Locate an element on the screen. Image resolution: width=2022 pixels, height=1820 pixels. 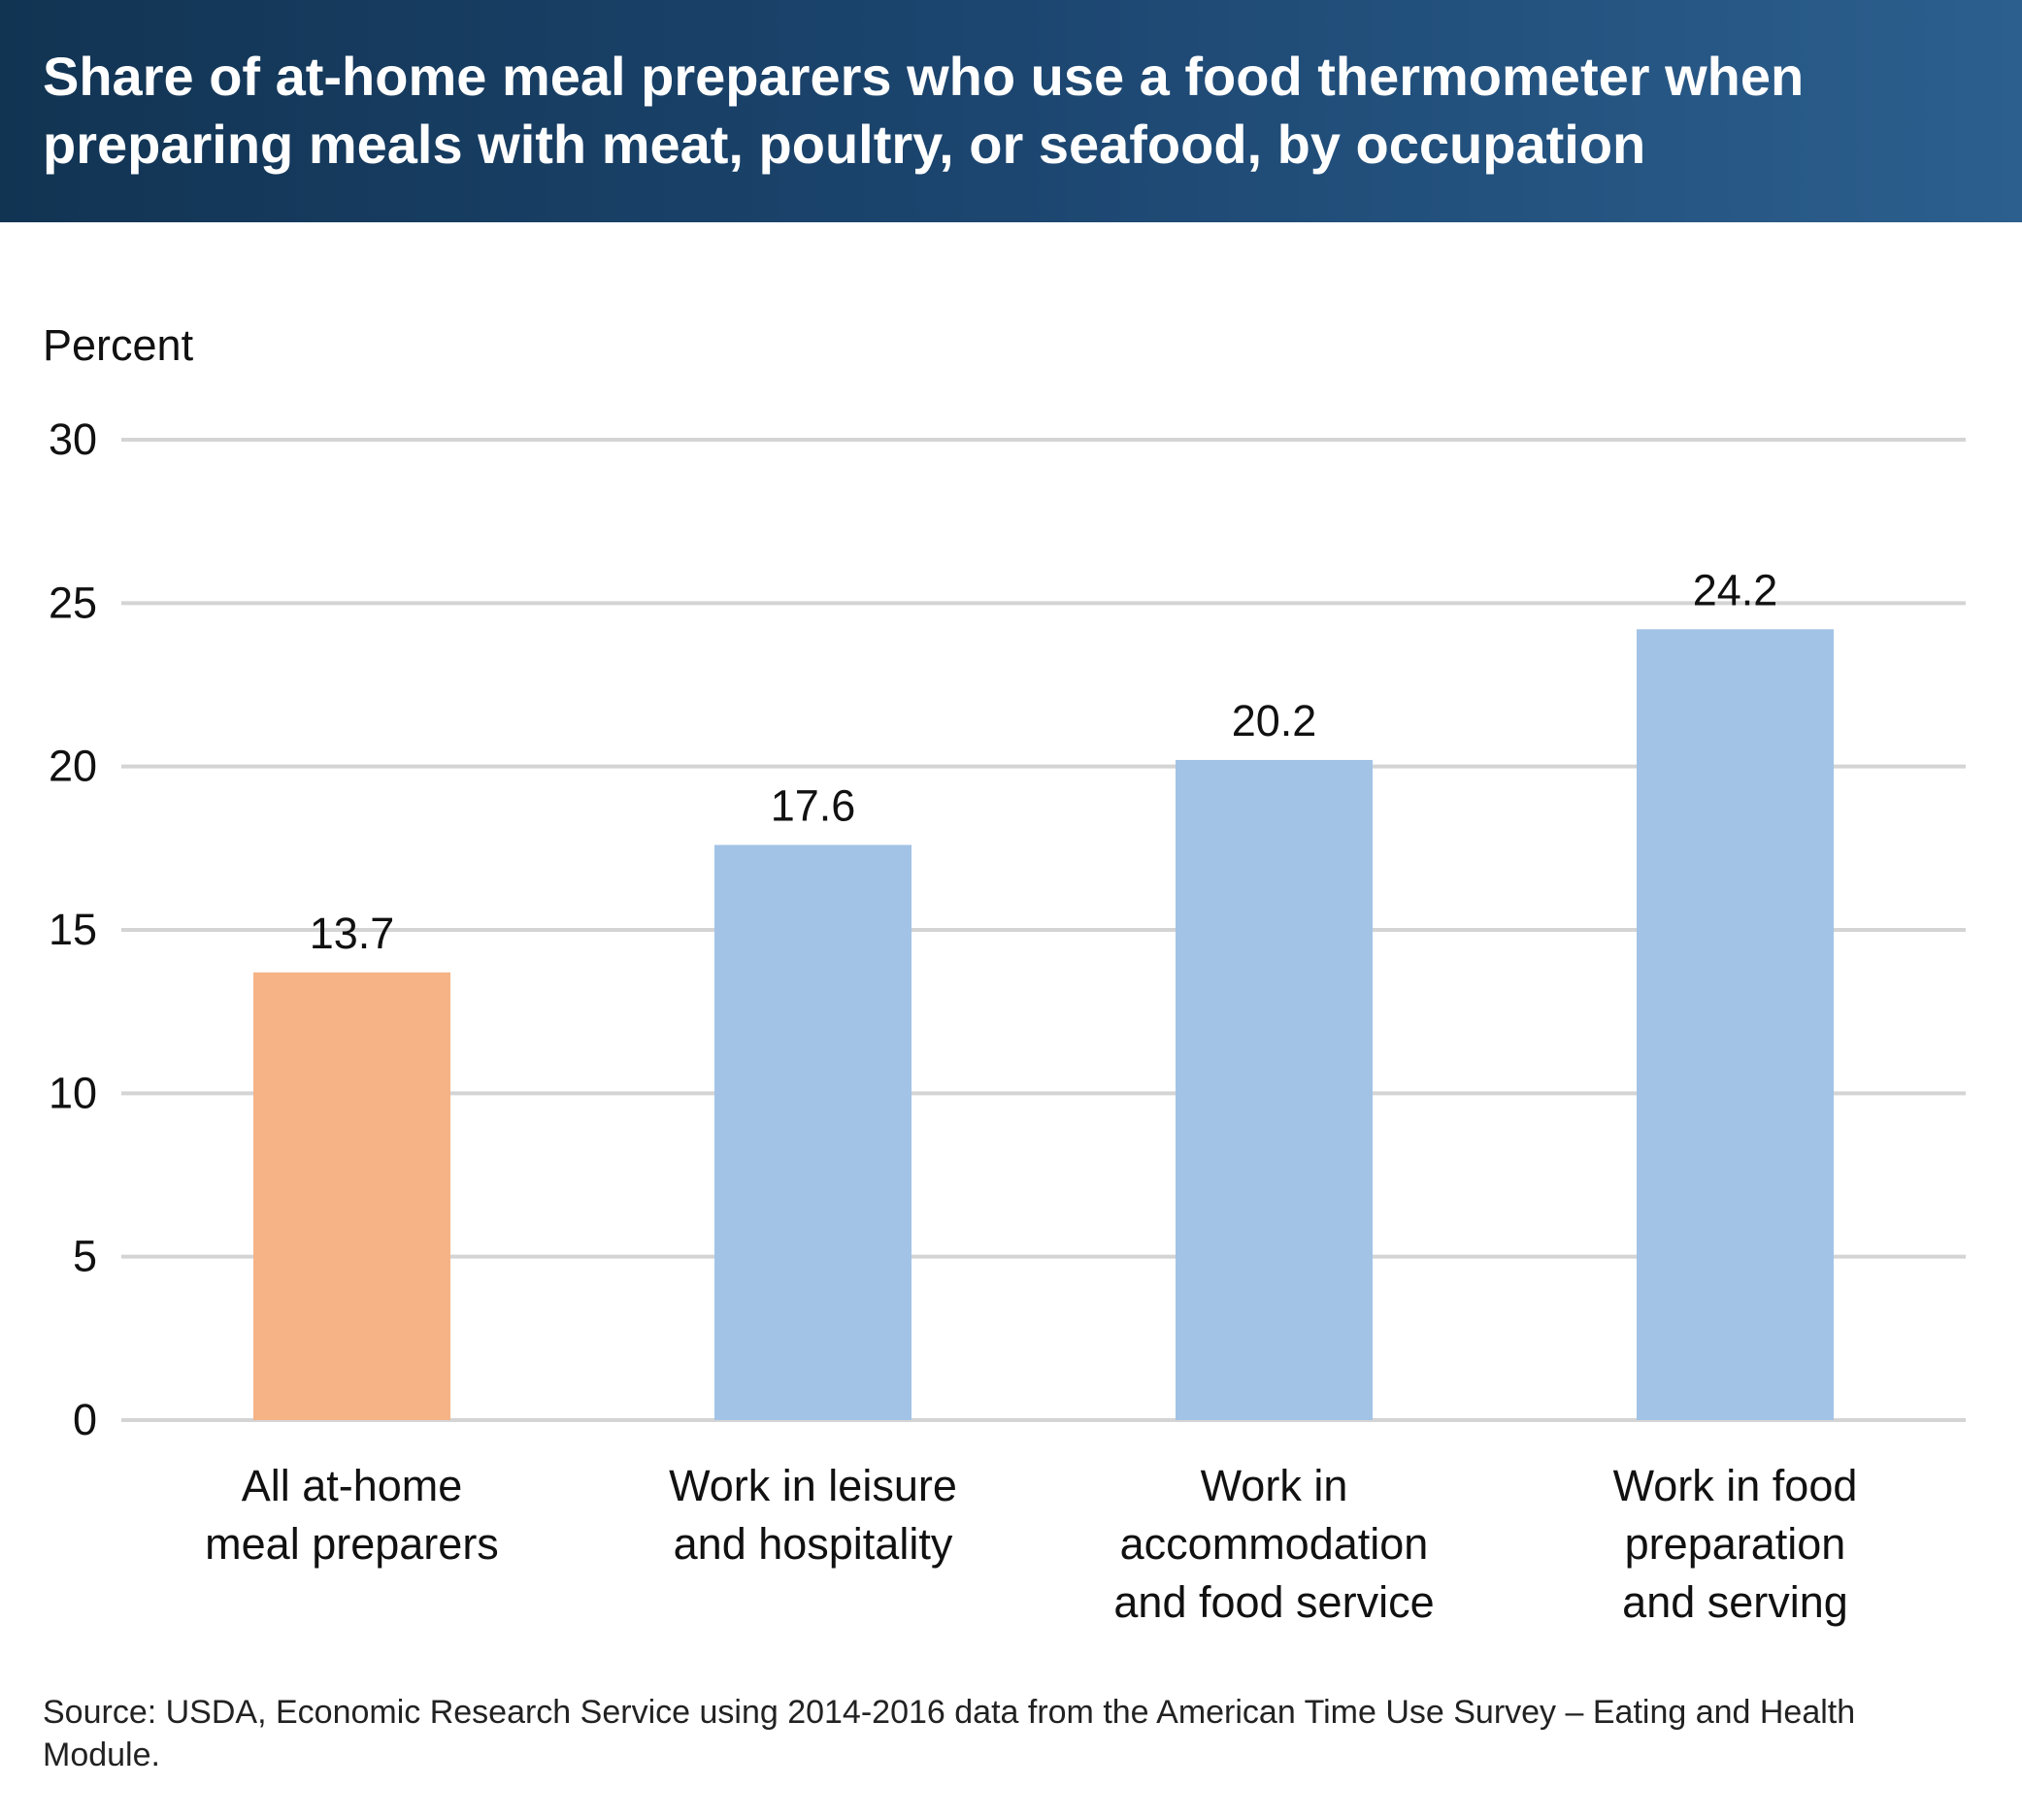
category-label-line: accommodation is located at coordinates (1274, 1544).